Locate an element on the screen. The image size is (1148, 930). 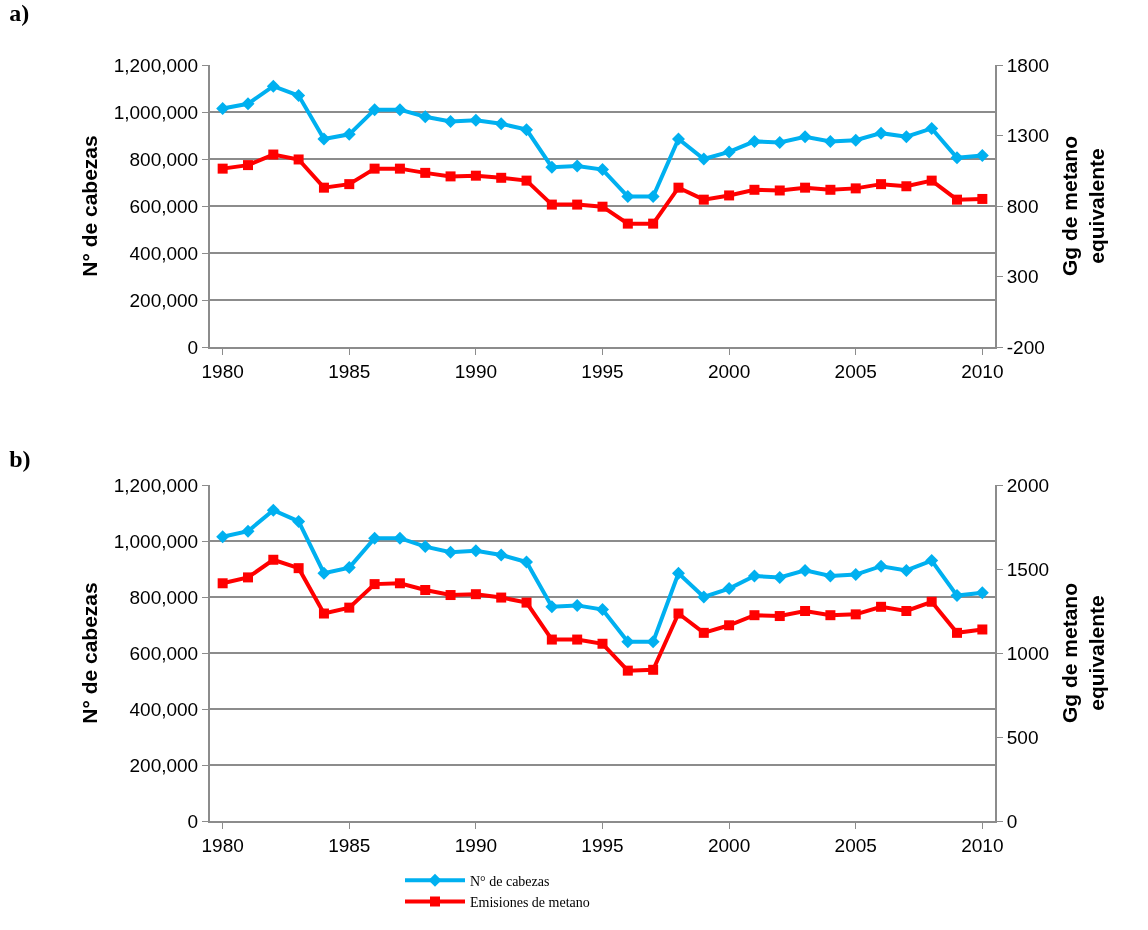
x-tick-label: 1995 is located at coordinates (602, 371).